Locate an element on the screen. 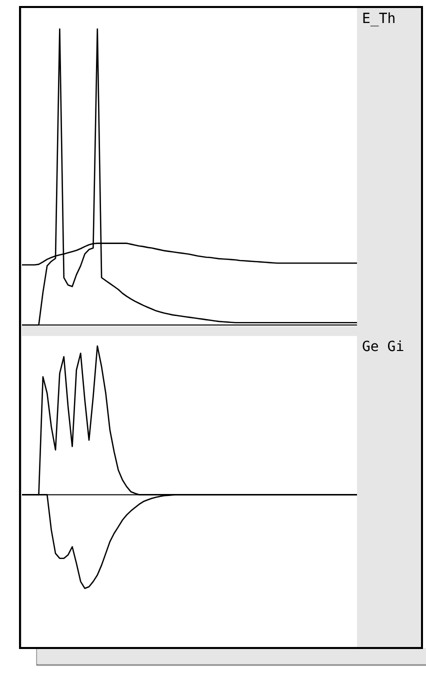 This screenshot has height=679, width=426. chart-title: E_Th is located at coordinates (379, 19).